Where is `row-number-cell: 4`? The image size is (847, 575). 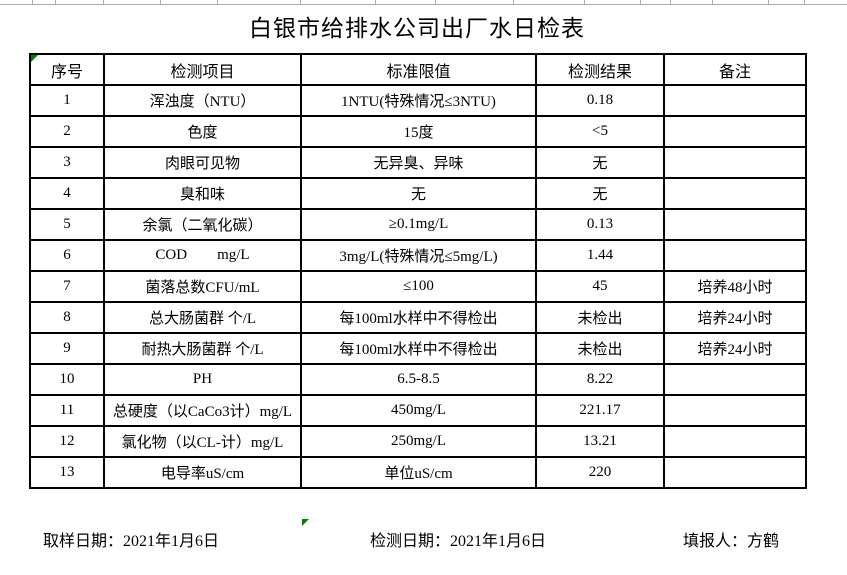
row-number-cell: 4 is located at coordinates (67, 193).